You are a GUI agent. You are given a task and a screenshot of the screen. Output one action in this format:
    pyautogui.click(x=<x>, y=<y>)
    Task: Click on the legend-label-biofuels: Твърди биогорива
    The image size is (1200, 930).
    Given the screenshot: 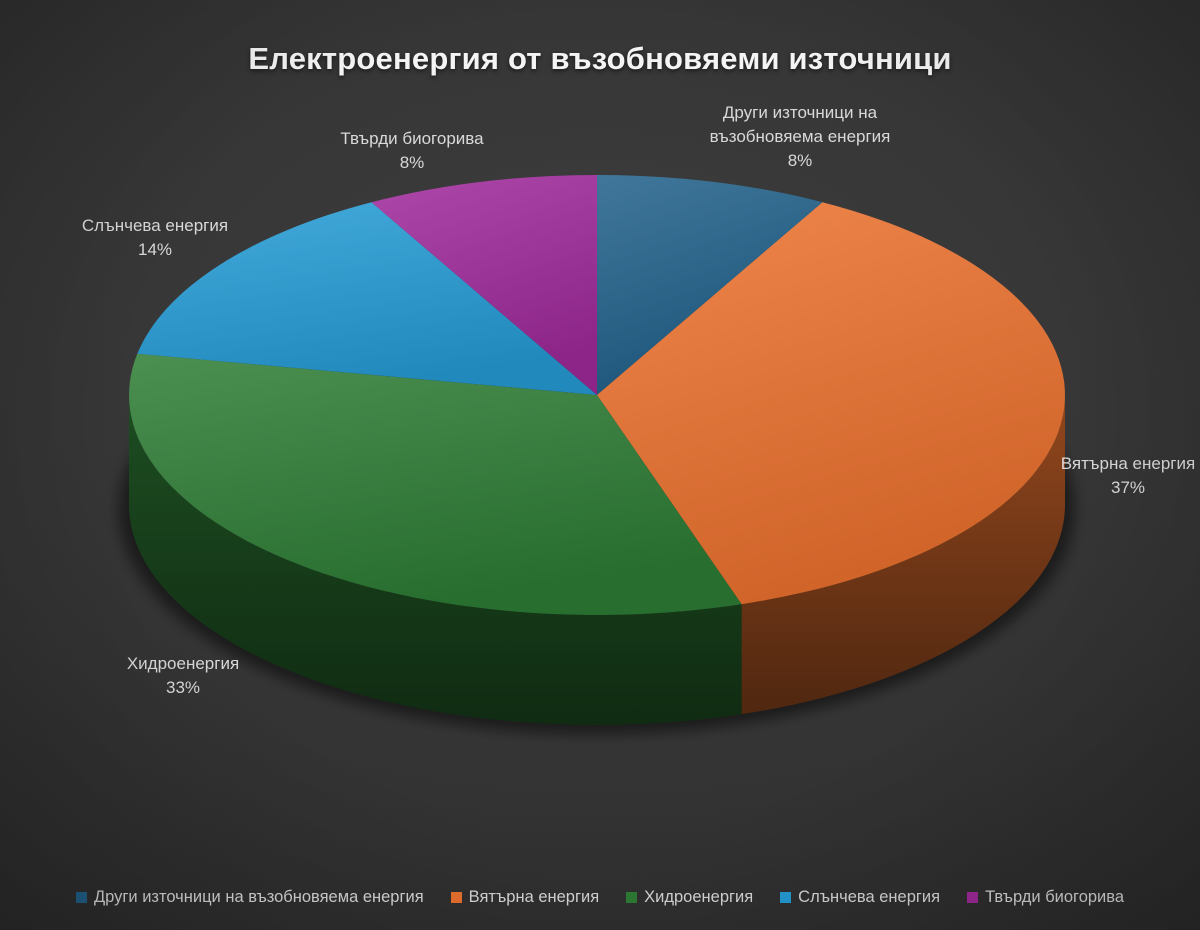 What is the action you would take?
    pyautogui.click(x=1055, y=897)
    